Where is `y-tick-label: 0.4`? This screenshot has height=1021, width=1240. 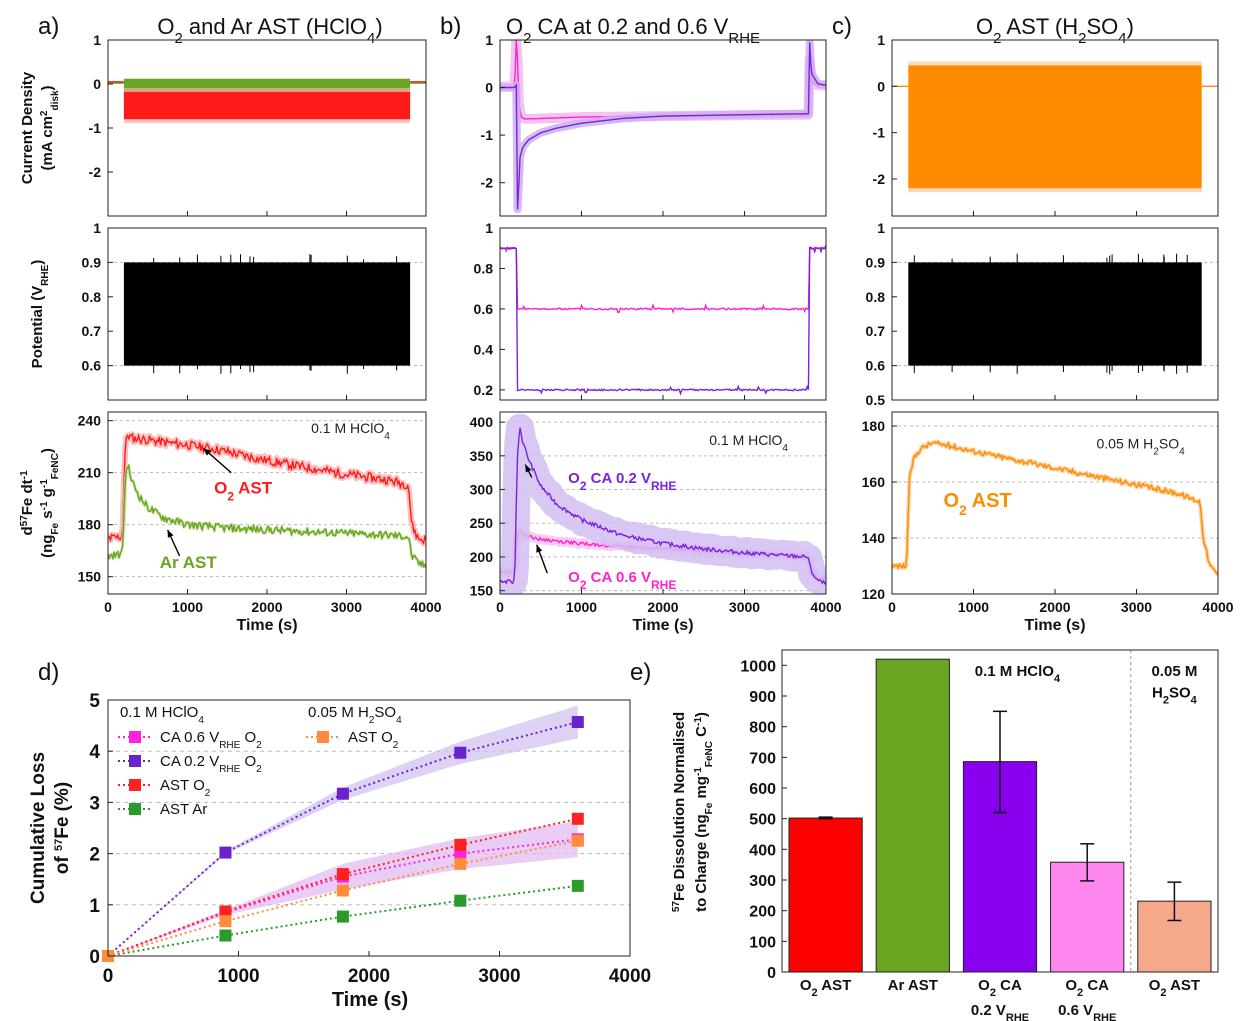
y-tick-label: 0.4 is located at coordinates (484, 349).